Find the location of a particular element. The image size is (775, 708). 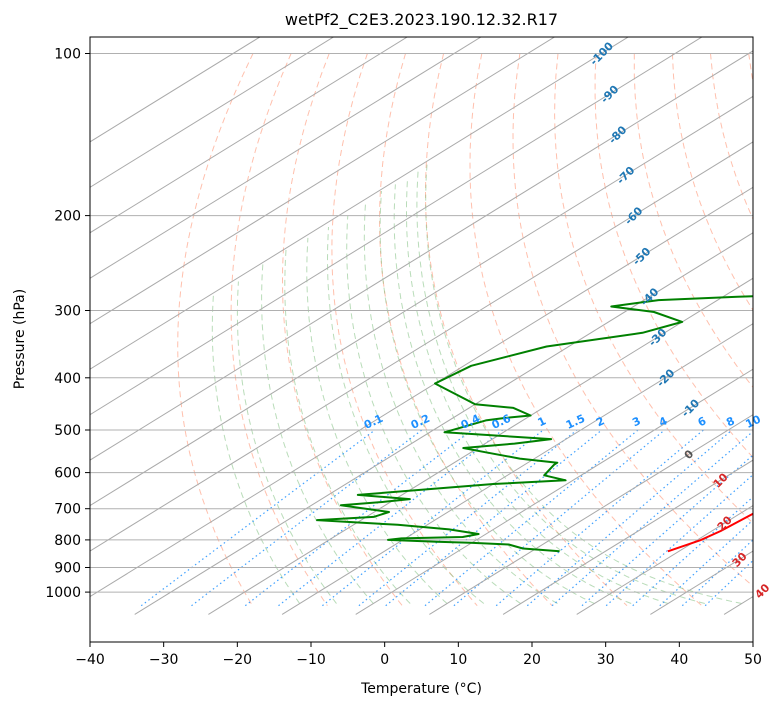

y-tick-label: 600 is located at coordinates (67, 474).